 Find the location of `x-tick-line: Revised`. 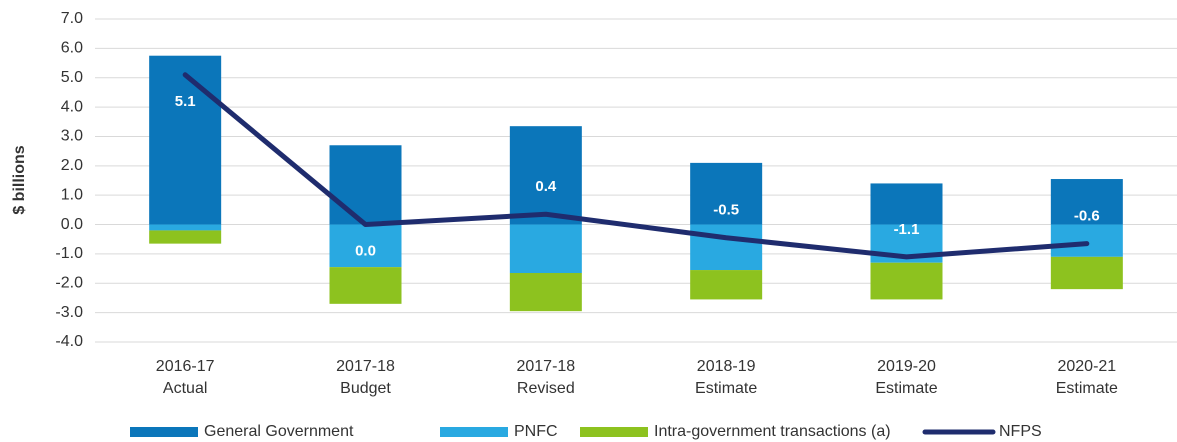

x-tick-line: Revised is located at coordinates (546, 388).